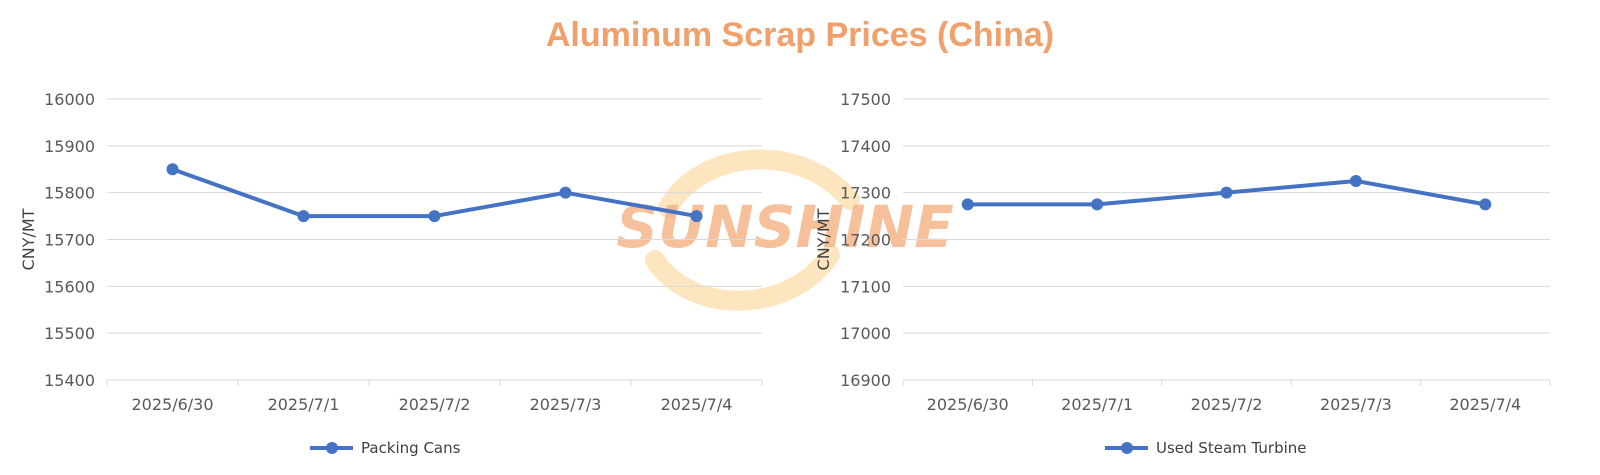 This screenshot has height=475, width=1600. I want to click on y-tick-label: 17400, so click(865, 146).